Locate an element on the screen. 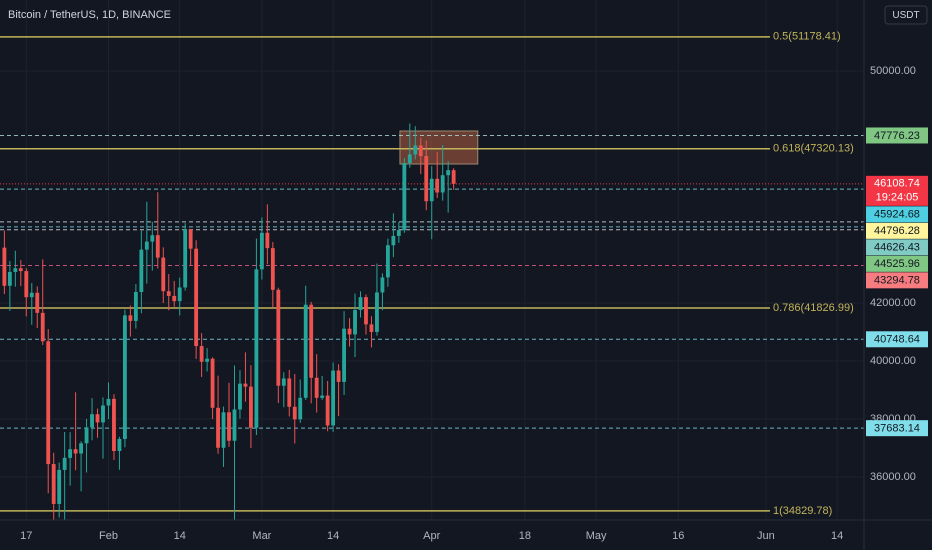 This screenshot has width=932, height=550. price-tag-label: 44525.96 is located at coordinates (897, 264).